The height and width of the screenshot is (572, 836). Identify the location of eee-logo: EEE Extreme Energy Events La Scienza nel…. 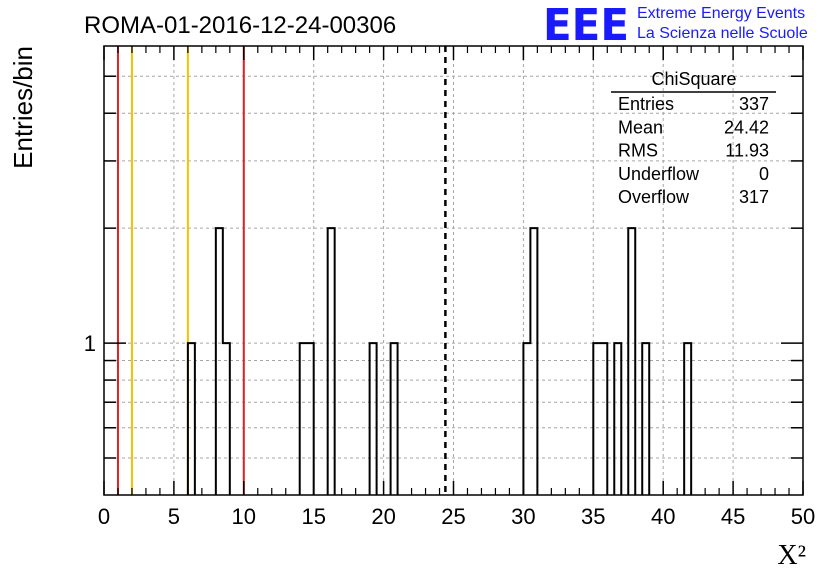
(675, 25).